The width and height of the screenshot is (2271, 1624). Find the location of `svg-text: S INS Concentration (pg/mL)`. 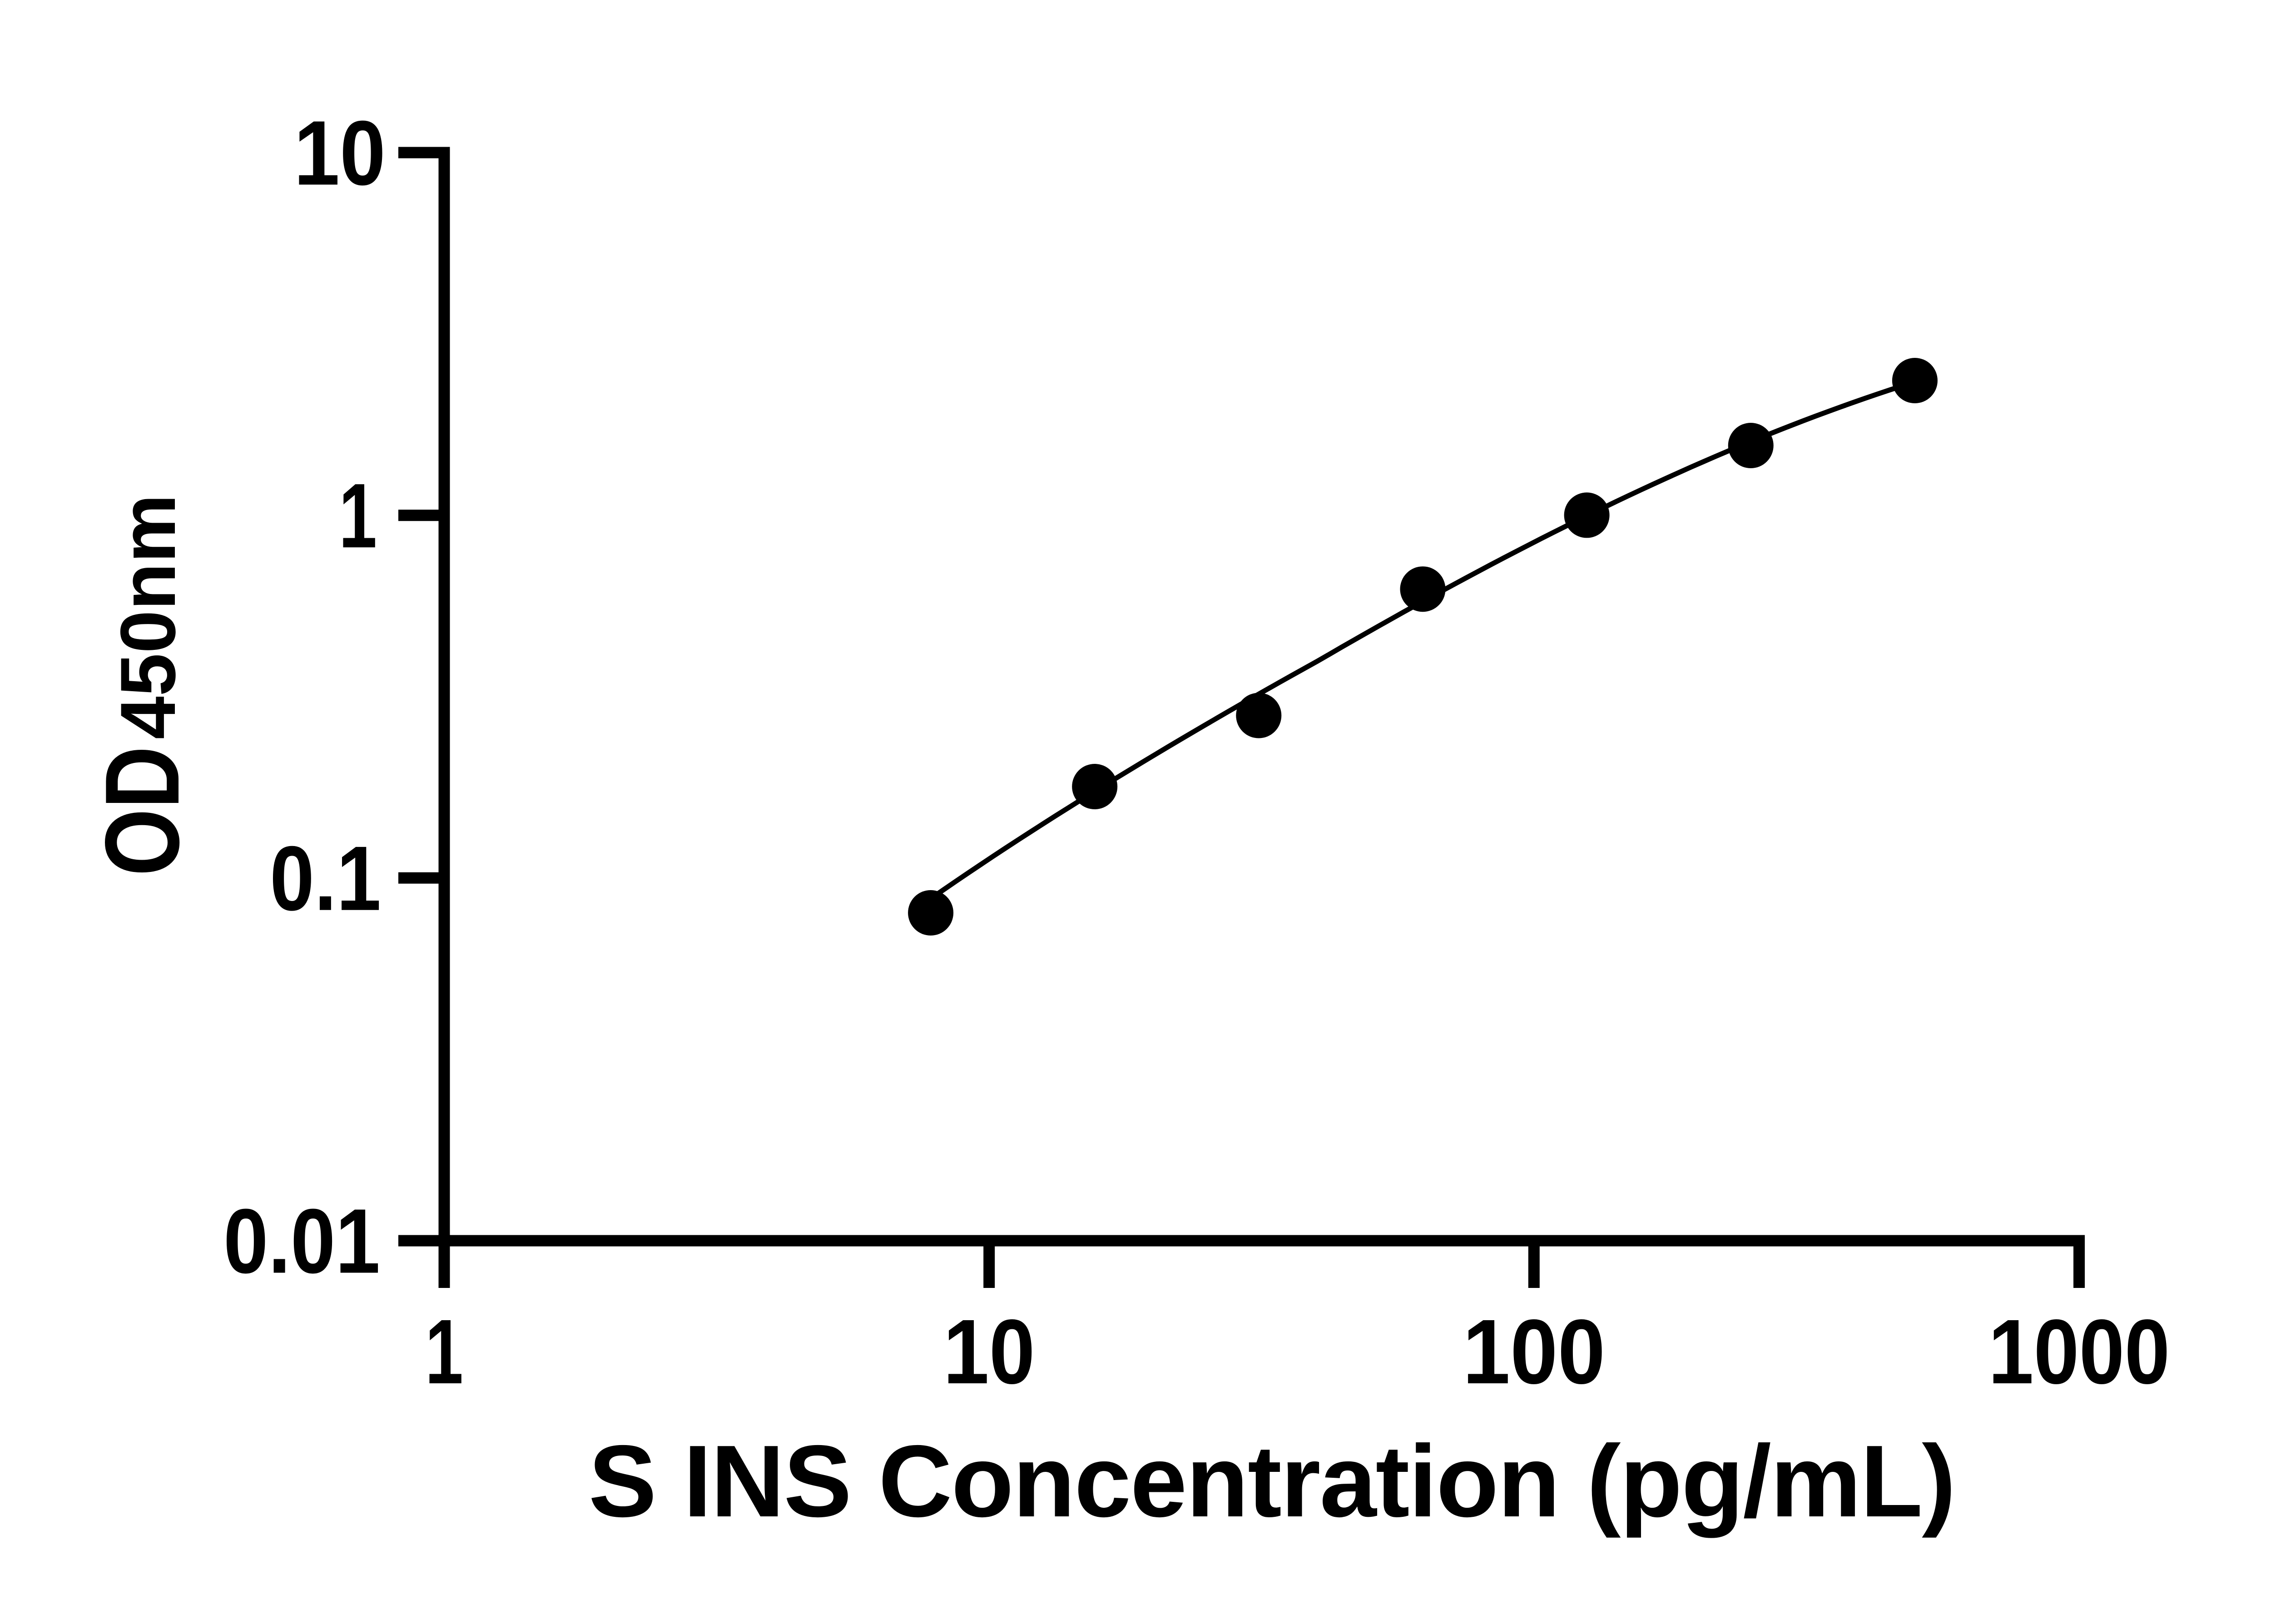

svg-text: S INS Concentration (pg/mL) is located at coordinates (1272, 1481).